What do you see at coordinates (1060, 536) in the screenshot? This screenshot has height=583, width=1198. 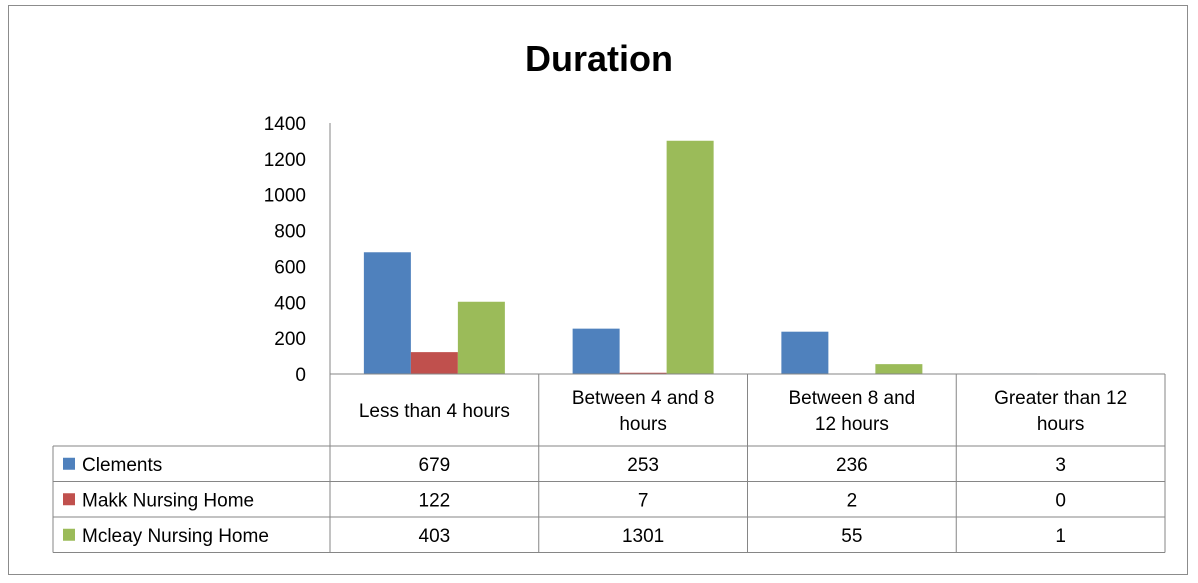 I see `table-value: 1` at bounding box center [1060, 536].